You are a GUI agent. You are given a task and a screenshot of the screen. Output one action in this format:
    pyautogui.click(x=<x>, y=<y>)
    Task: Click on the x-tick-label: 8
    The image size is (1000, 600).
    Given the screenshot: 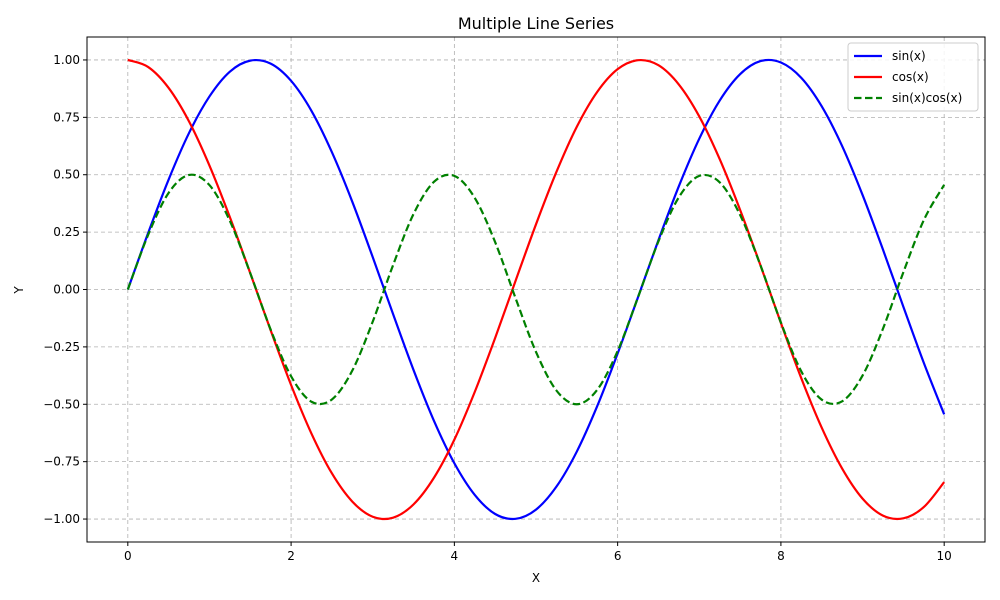 What is the action you would take?
    pyautogui.click(x=781, y=556)
    